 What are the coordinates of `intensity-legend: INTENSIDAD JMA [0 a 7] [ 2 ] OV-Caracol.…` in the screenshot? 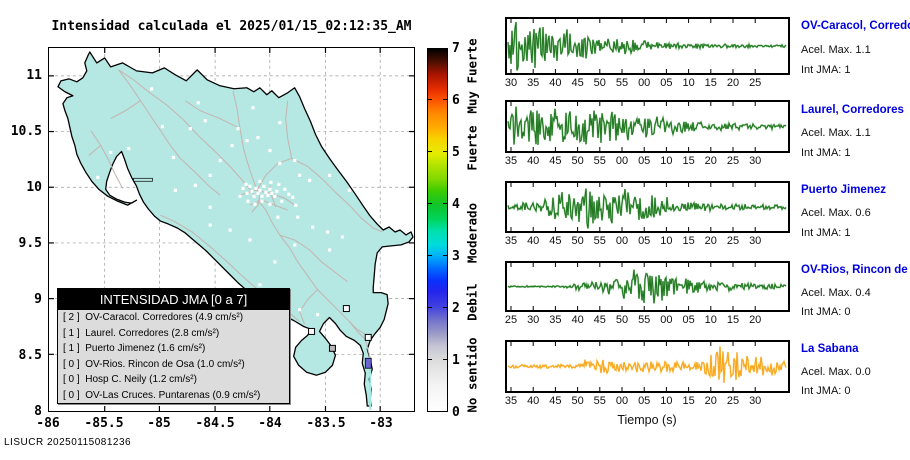 It's located at (173, 346).